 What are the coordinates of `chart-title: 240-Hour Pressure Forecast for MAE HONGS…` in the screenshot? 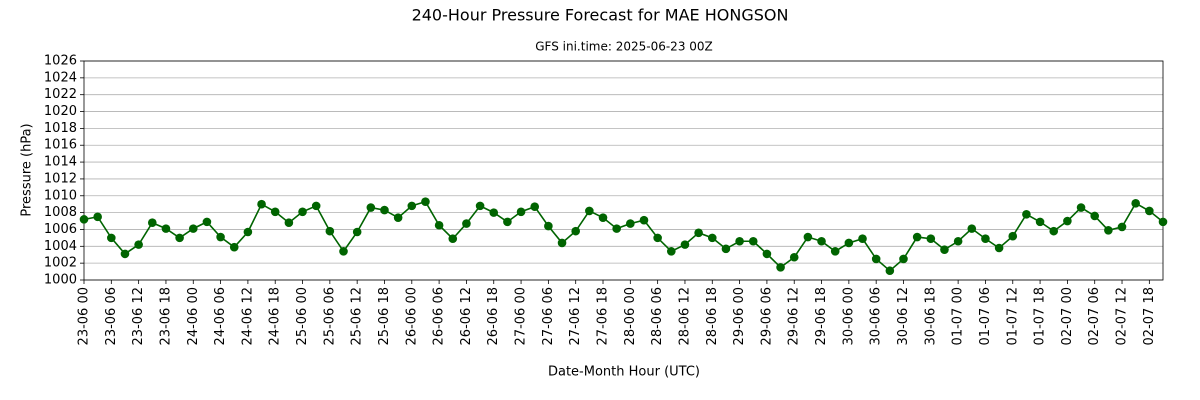 It's located at (600, 15).